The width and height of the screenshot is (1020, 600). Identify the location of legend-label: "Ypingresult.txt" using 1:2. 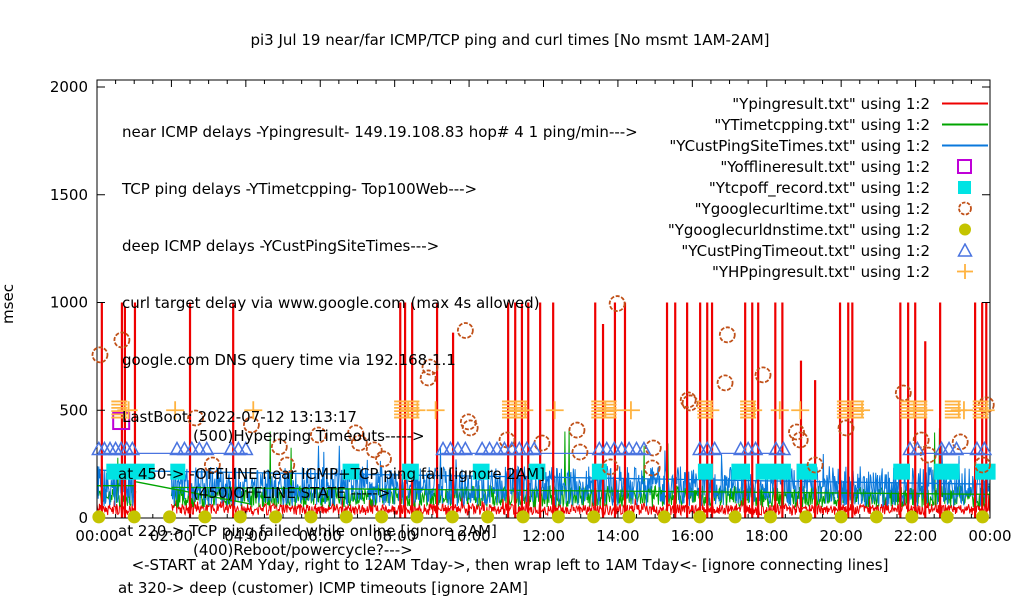
(831, 103).